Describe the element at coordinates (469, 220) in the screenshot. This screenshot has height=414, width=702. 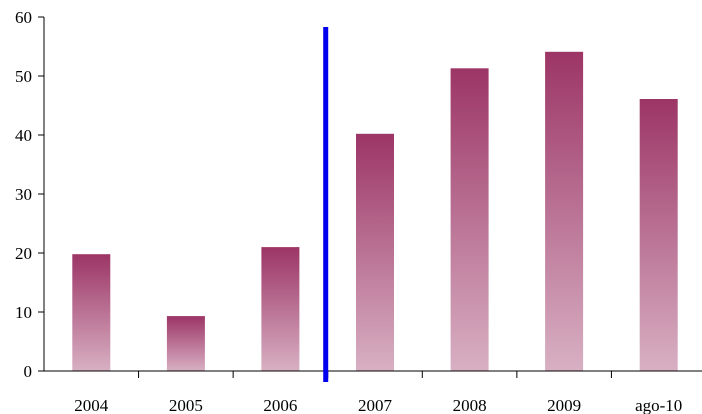
I see `bar-2008` at that location.